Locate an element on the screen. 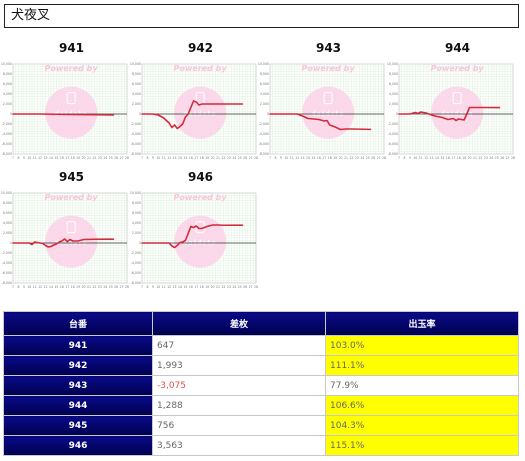 The height and width of the screenshot is (461, 525). table-header-row: 台番 差枚 出玉率 is located at coordinates (261, 323).